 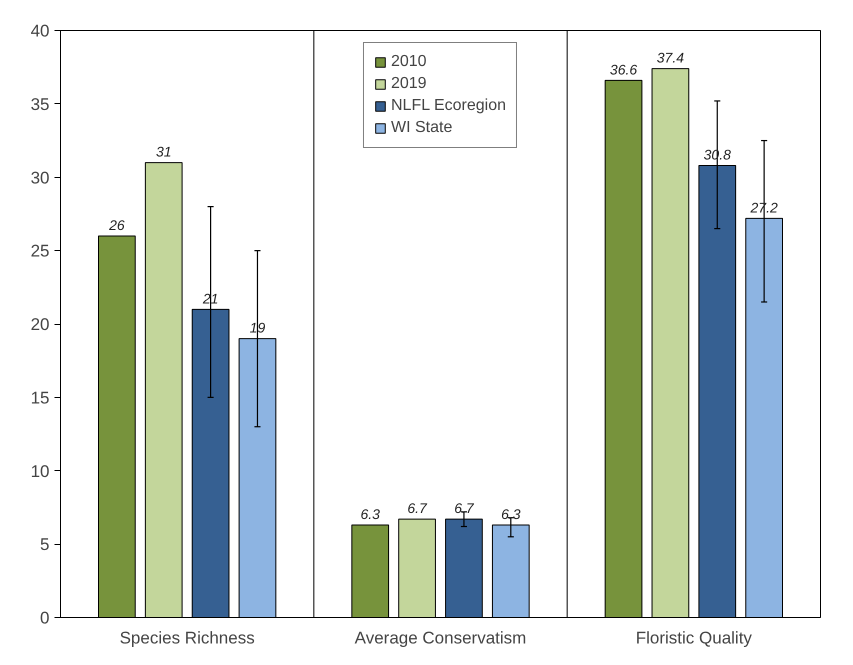 What do you see at coordinates (440, 638) in the screenshot?
I see `x-tick-label: Average Conservatism` at bounding box center [440, 638].